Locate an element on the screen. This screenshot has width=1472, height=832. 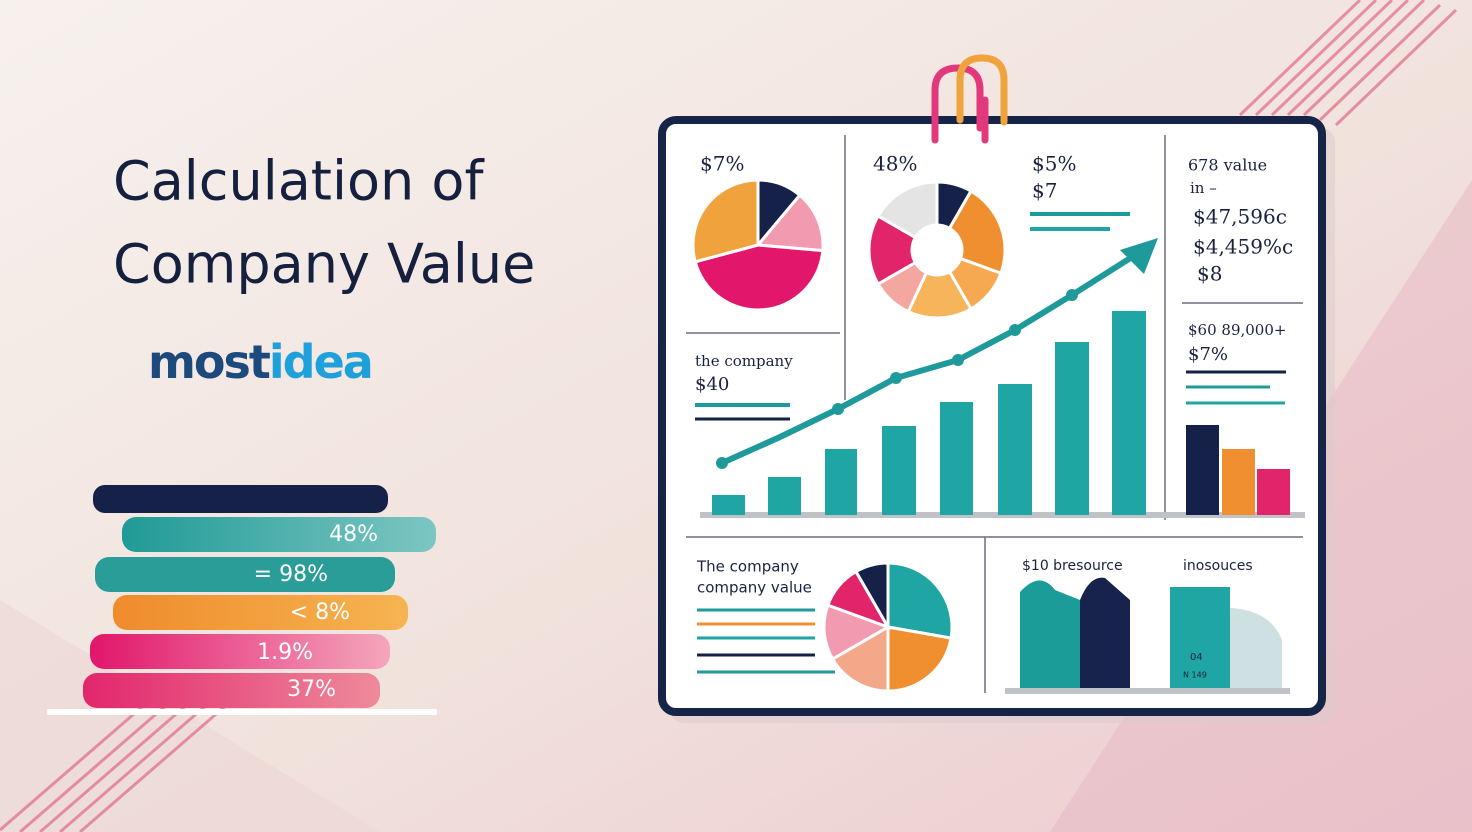
brand-part: most is located at coordinates (209, 362).